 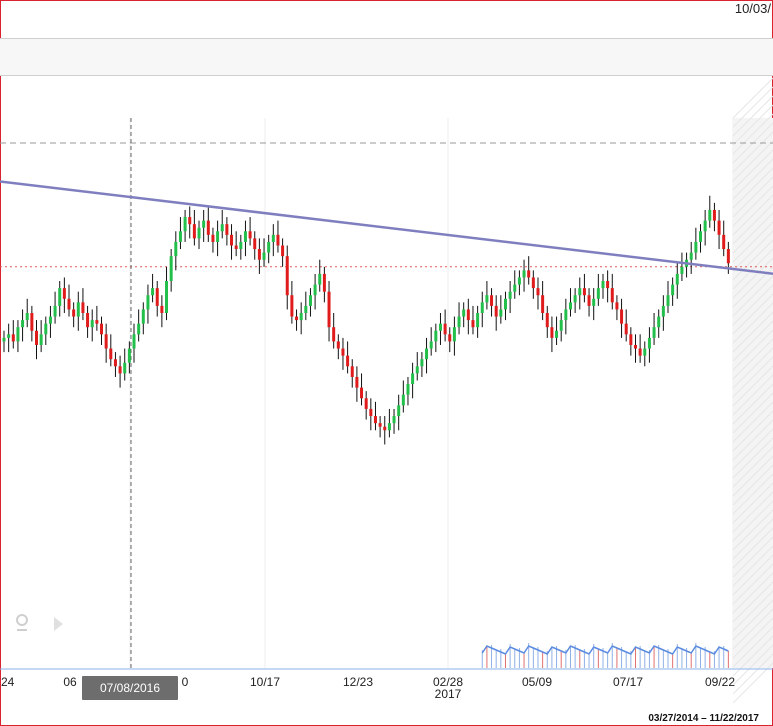 I want to click on zoom-icon, so click(x=22, y=622).